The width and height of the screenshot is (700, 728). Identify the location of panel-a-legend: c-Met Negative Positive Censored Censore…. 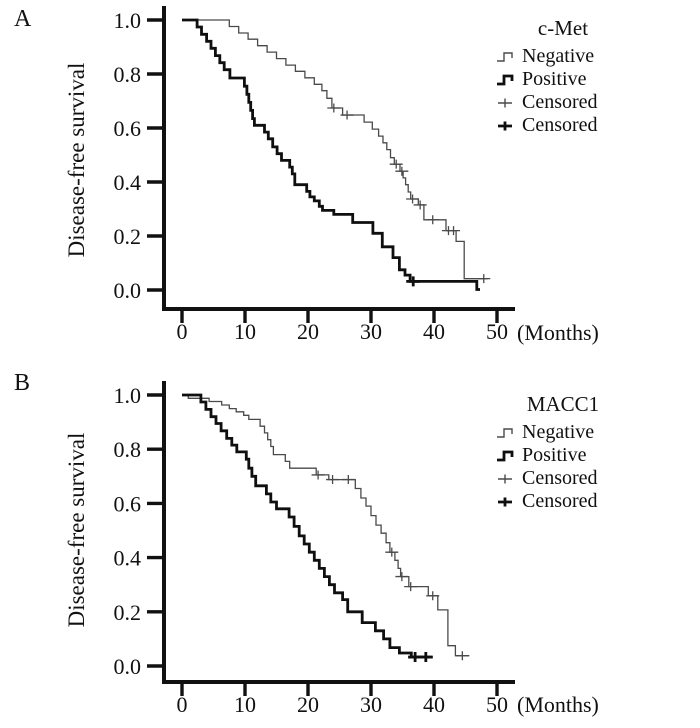
(563, 76).